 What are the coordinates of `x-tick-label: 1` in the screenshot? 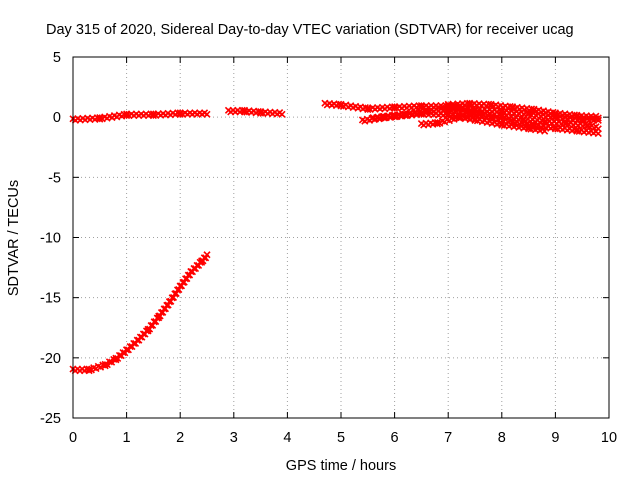 It's located at (127, 438).